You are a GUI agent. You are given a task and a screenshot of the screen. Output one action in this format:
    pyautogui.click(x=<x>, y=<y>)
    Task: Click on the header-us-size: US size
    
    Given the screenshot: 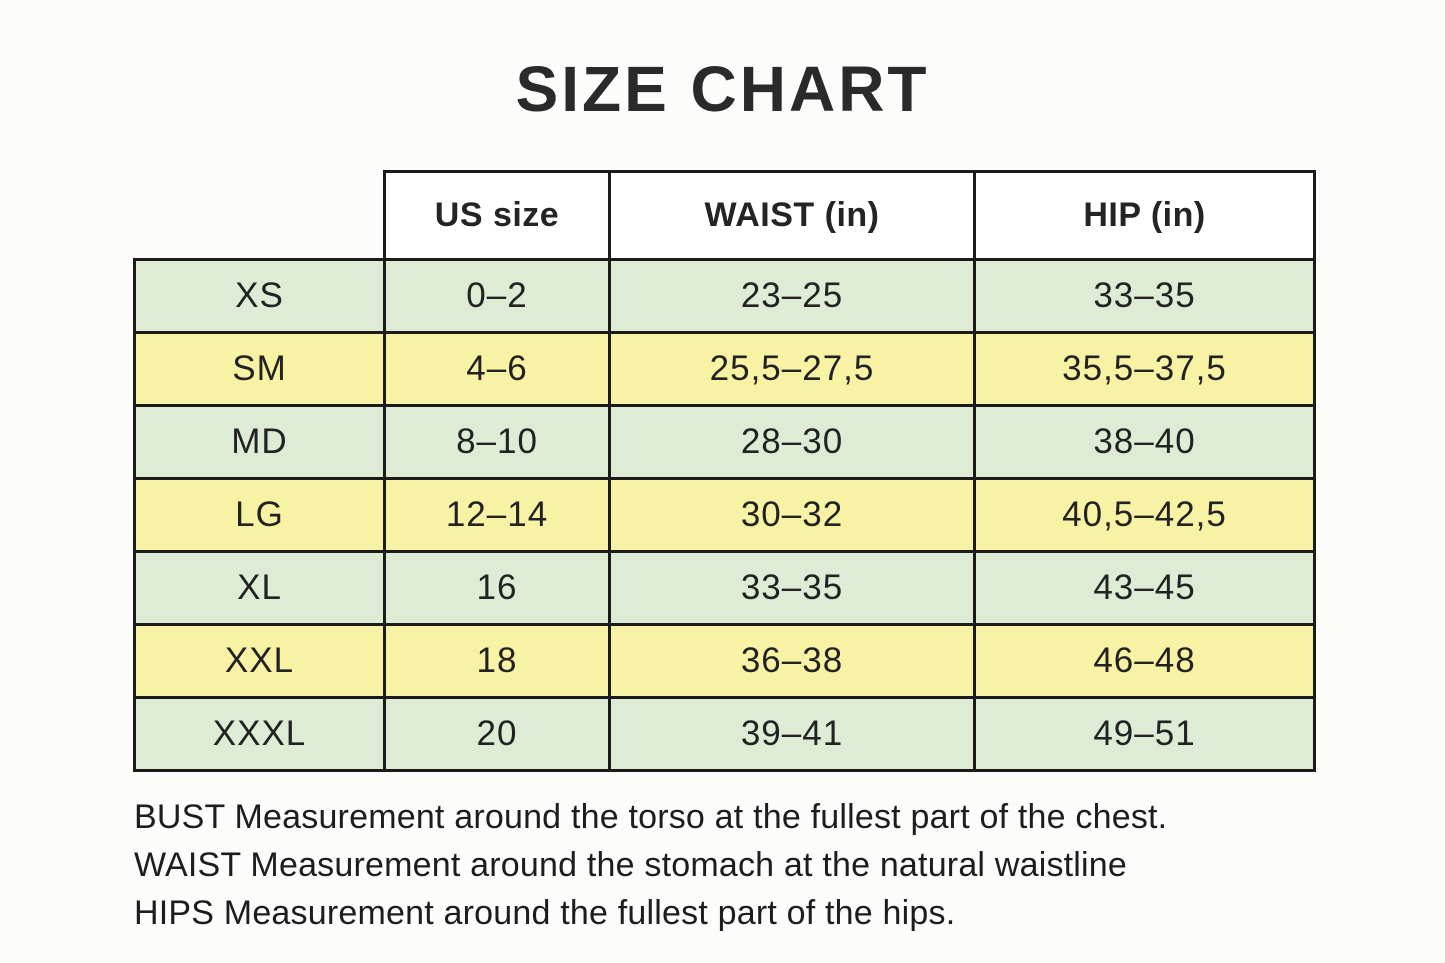 What is the action you would take?
    pyautogui.click(x=497, y=215)
    